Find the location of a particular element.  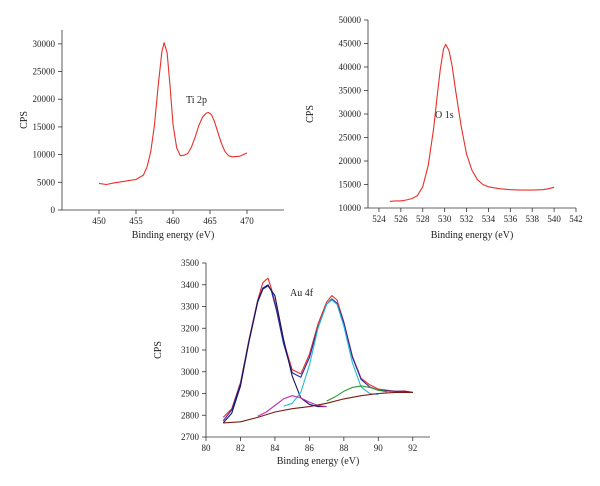

ti2p-y-tick-label: 30000 is located at coordinates (44, 44).